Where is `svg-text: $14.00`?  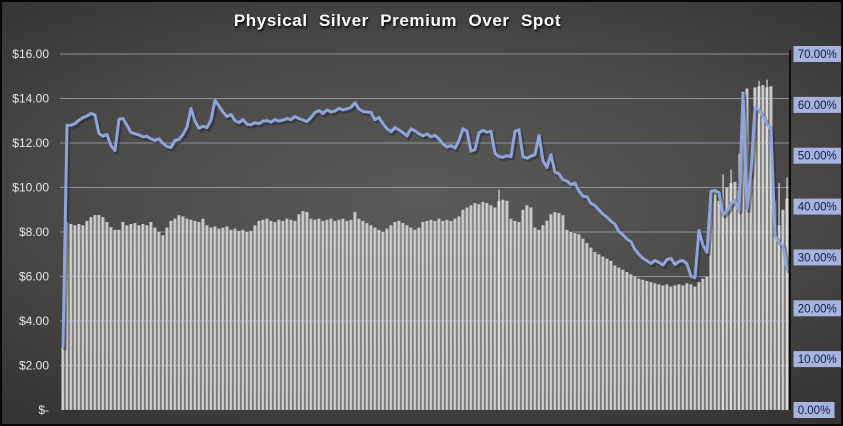 svg-text: $14.00 is located at coordinates (30, 99).